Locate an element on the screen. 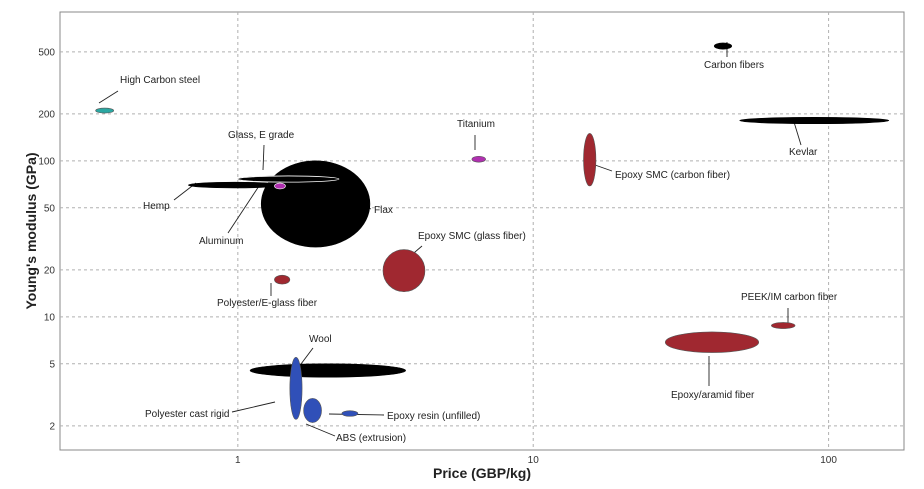  leader-line-glass-e-grade is located at coordinates (263, 157).